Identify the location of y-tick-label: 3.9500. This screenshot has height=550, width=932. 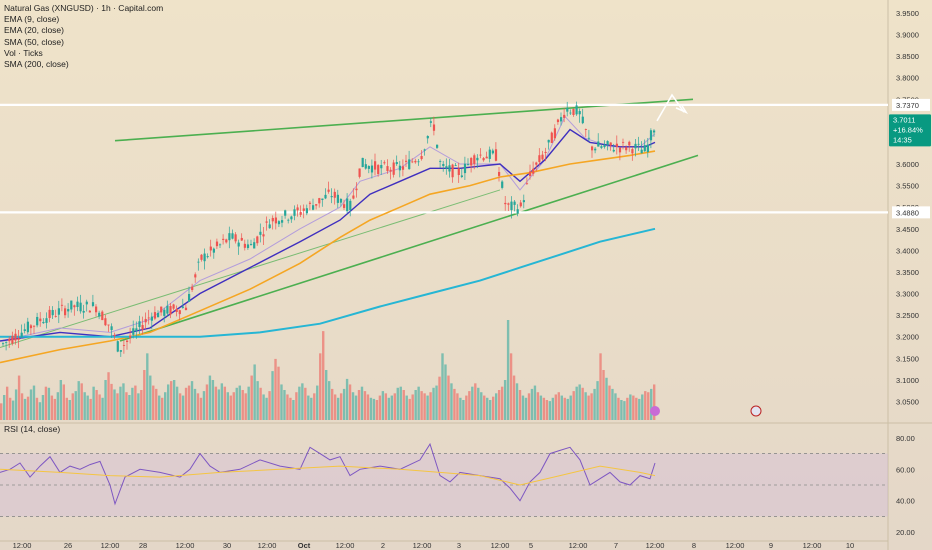
(907, 13).